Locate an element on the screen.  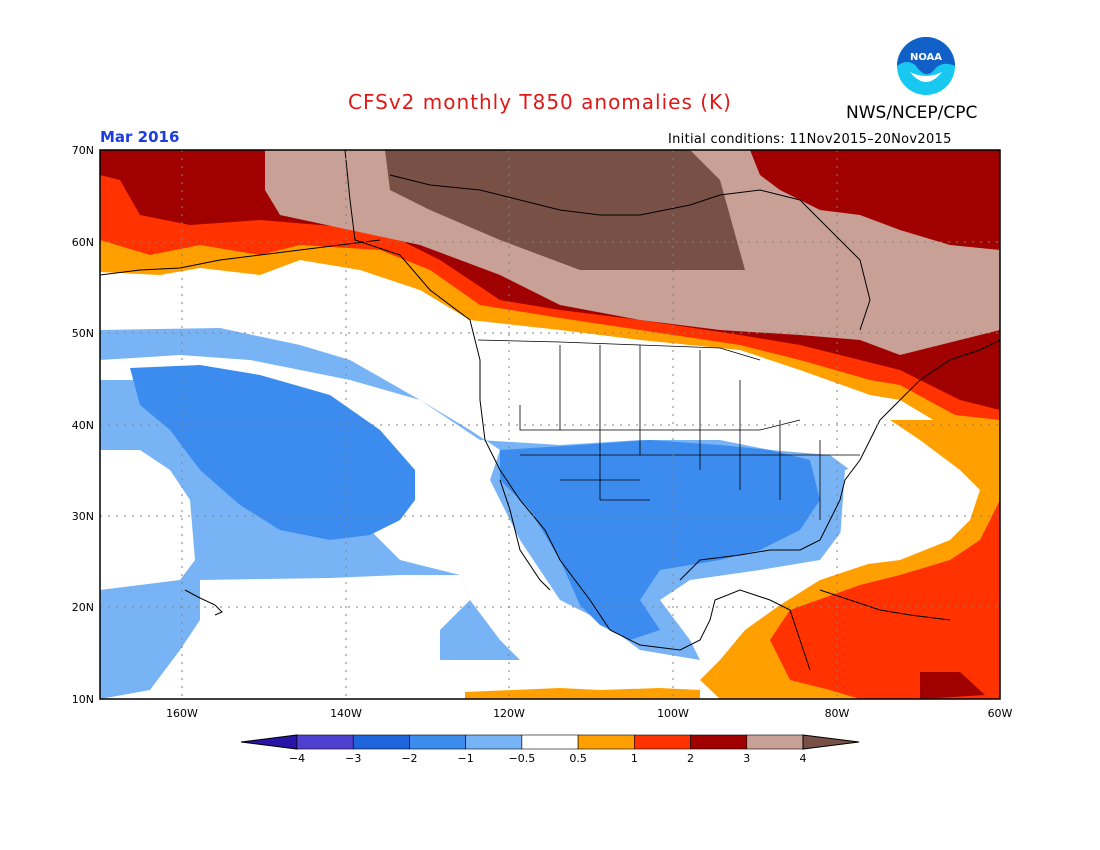
colorbar-tick-label: −1 is located at coordinates (466, 758).